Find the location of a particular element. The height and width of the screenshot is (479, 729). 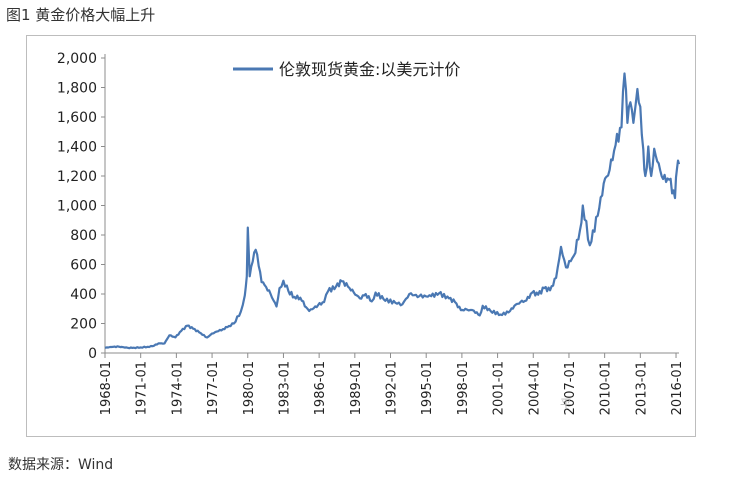

x-tick-label: 2007-01 is located at coordinates (570, 388).